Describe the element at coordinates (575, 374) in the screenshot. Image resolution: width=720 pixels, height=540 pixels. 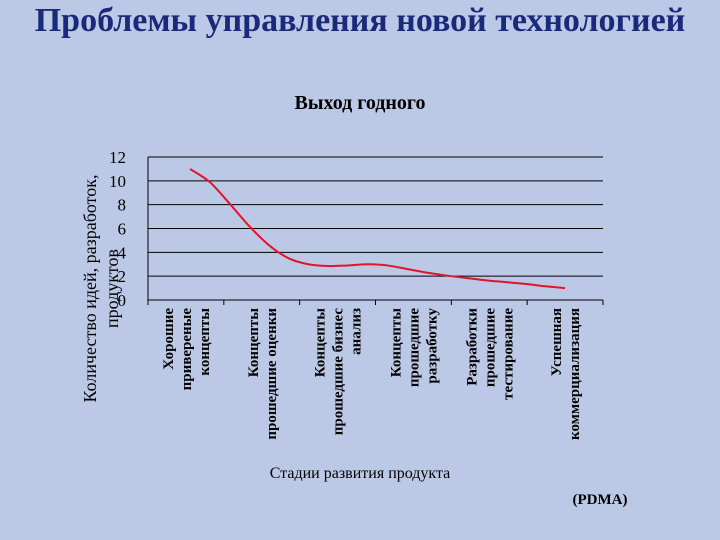
I see `x-category-label-line: коммерциализация` at that location.